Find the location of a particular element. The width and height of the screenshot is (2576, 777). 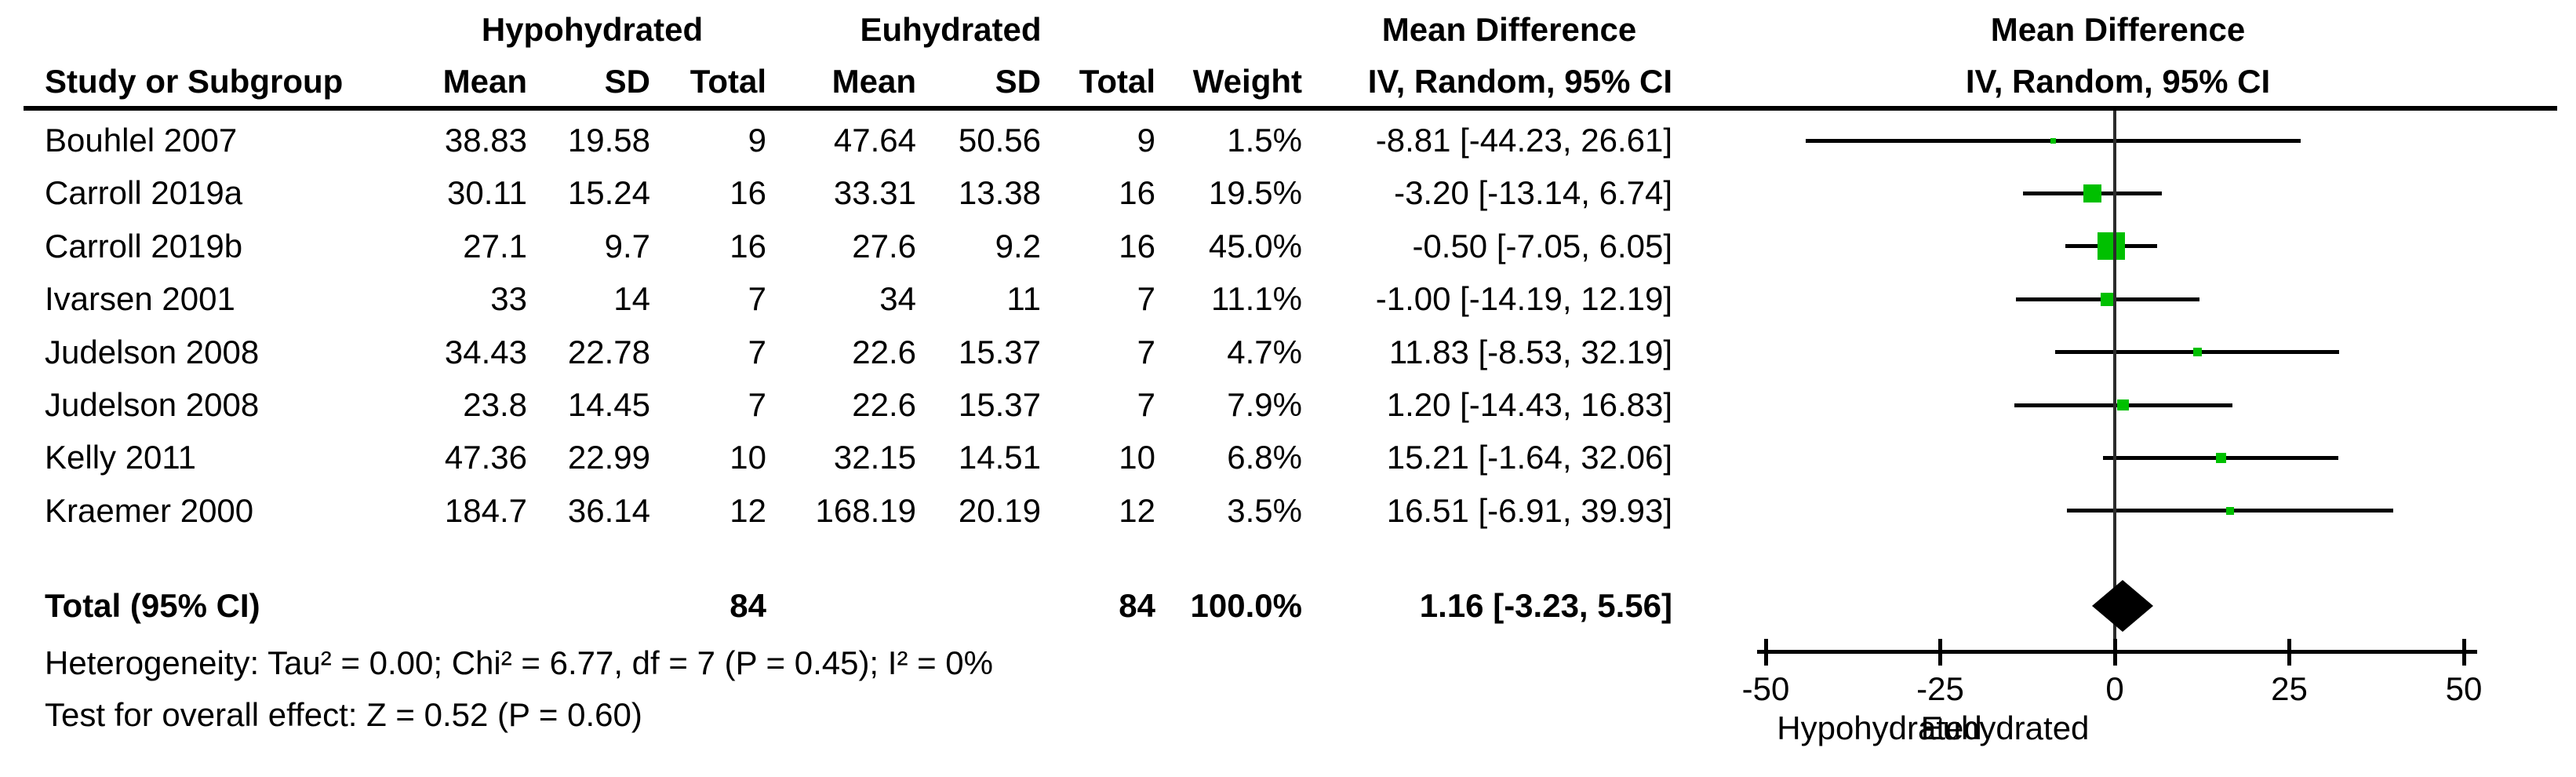

col-header-ci: IV, Random, 95% CI is located at coordinates (1519, 81).